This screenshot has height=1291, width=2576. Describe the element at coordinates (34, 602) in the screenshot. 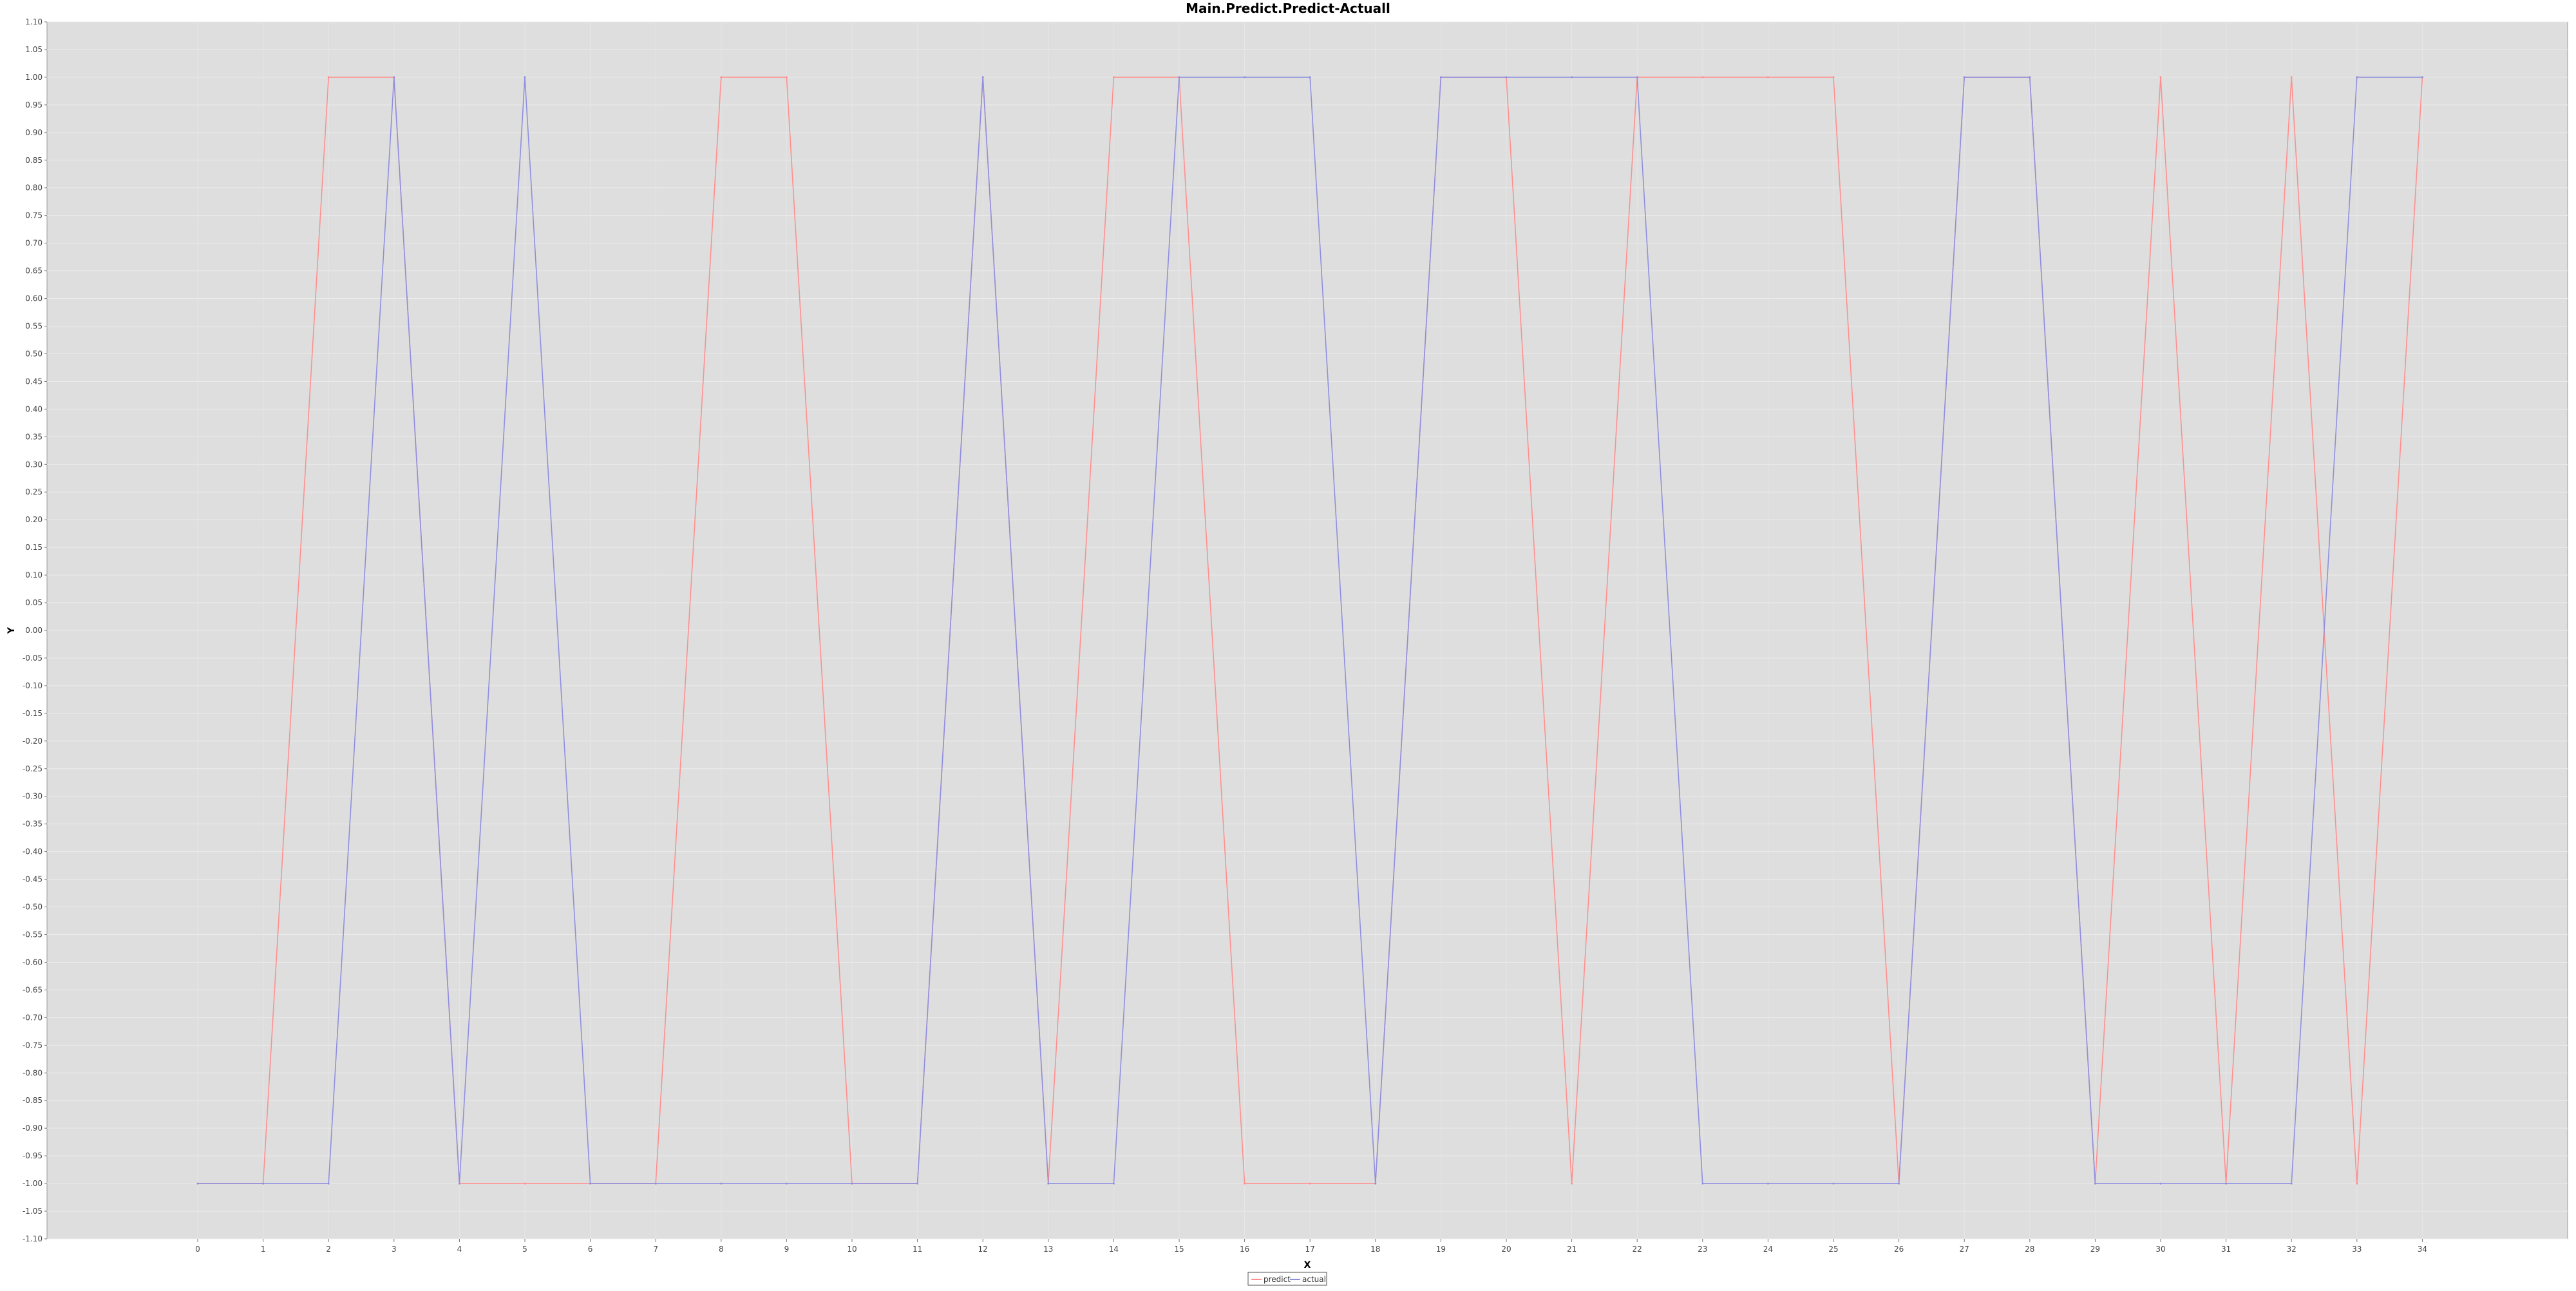

I see `y-tick-label: 0.05` at that location.